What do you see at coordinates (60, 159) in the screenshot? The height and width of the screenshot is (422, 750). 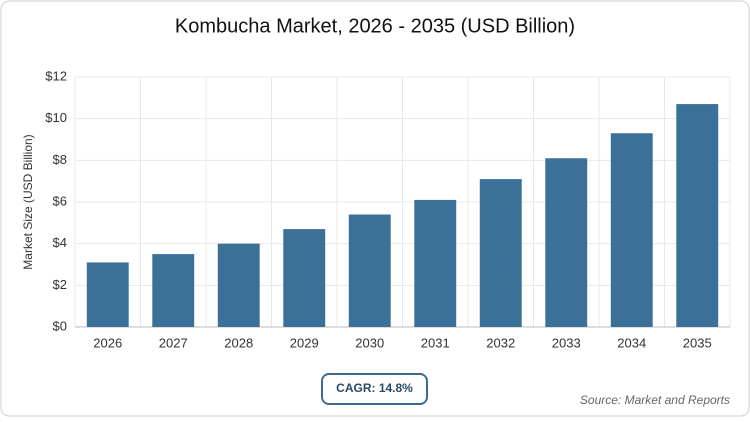 I see `y-tick-label: $8` at bounding box center [60, 159].